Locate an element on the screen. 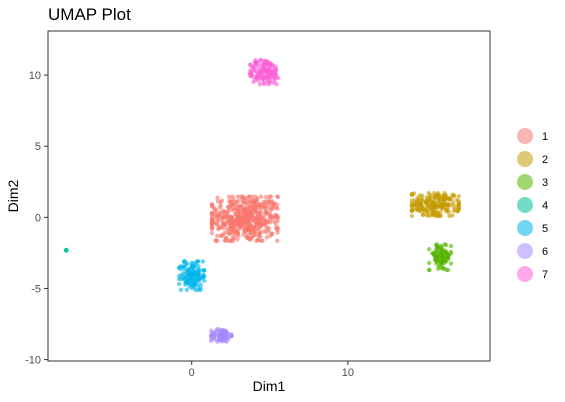 This screenshot has width=565, height=402. y-tick-label: 0 is located at coordinates (38, 218).